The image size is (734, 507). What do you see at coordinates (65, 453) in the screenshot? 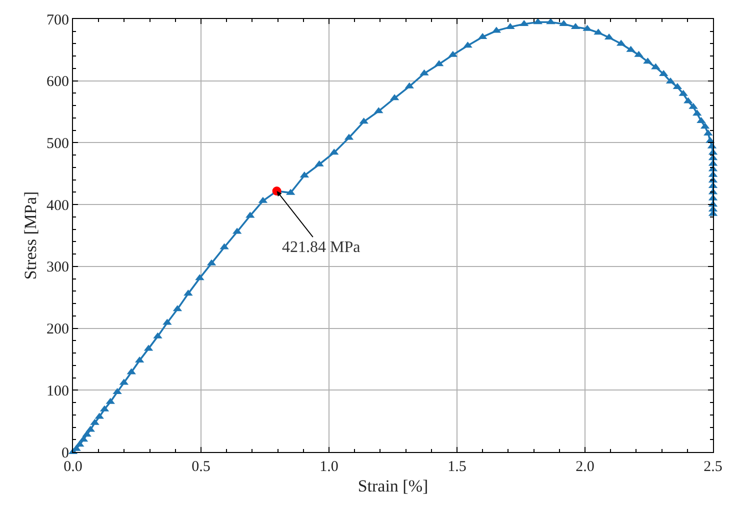
I see `y-tick-label: 0` at bounding box center [65, 453].